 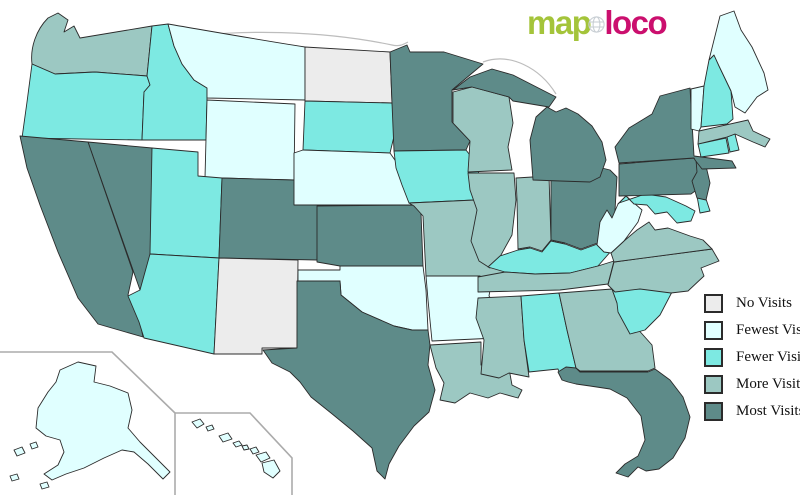 What do you see at coordinates (697, 108) in the screenshot?
I see `state-VT` at bounding box center [697, 108].